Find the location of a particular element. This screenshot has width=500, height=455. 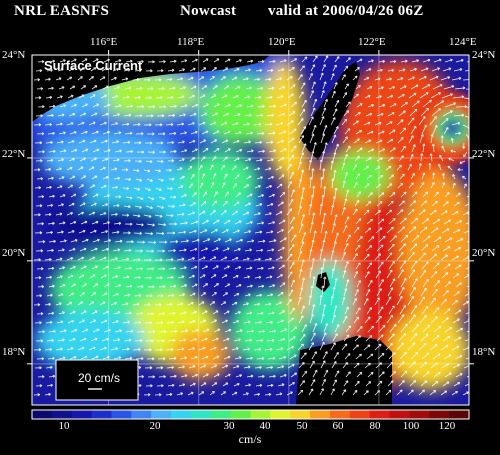

lat-label-22-left: 22°N is located at coordinates (14, 154).